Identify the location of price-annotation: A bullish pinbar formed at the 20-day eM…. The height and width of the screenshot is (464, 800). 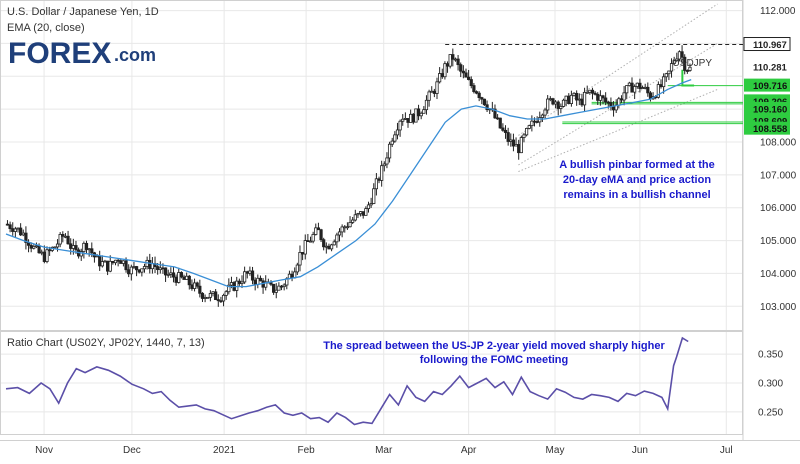
(636, 180).